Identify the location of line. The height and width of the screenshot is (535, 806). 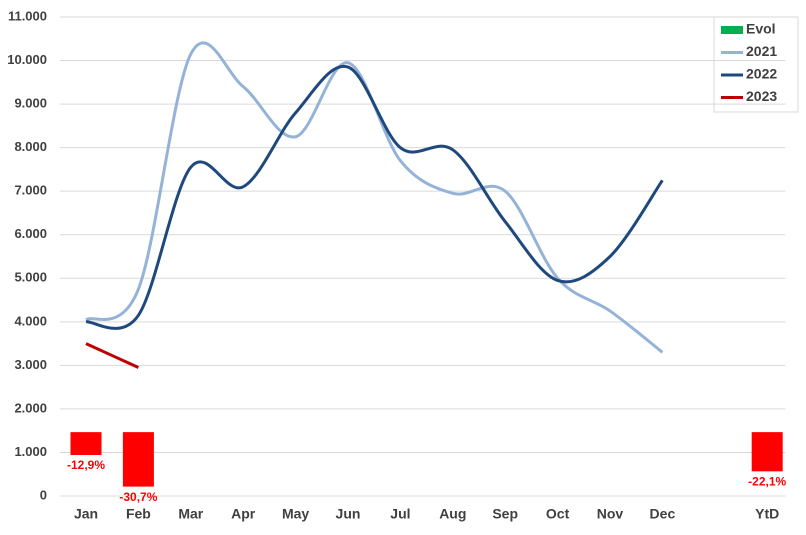
(112, 355).